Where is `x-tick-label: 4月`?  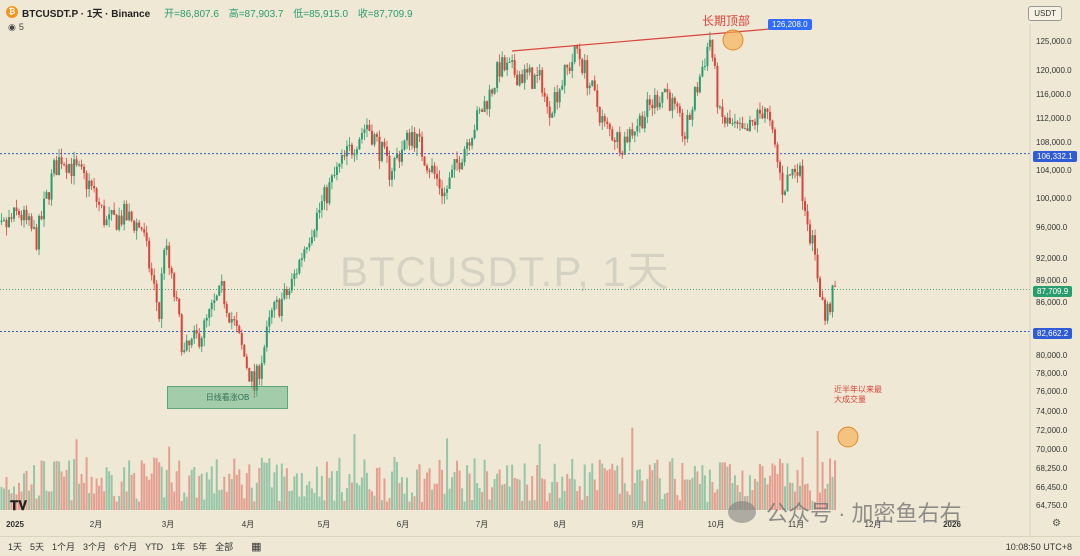 x-tick-label: 4月 is located at coordinates (248, 524).